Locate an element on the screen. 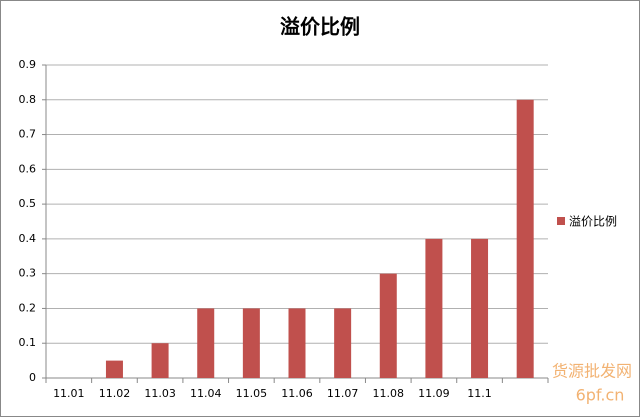 This screenshot has height=417, width=640. y-tick-label: 0.6 is located at coordinates (28, 168).